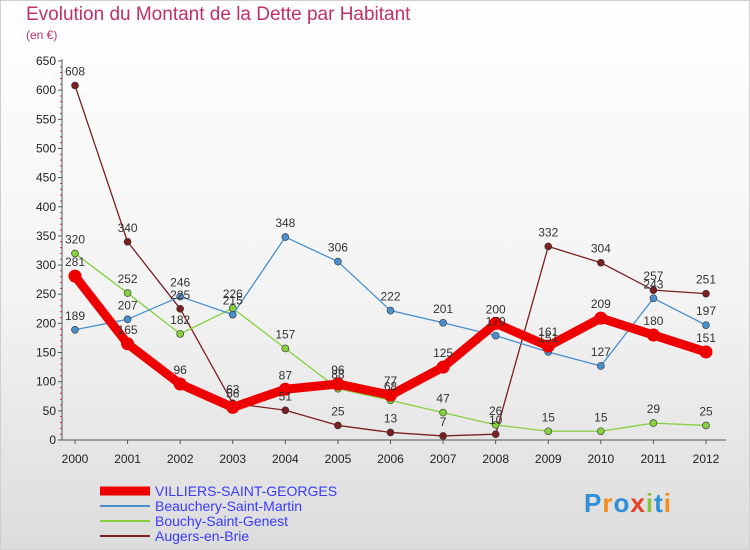 This screenshot has height=550, width=750. Describe the element at coordinates (286, 375) in the screenshot. I see `data-label: 87` at that location.